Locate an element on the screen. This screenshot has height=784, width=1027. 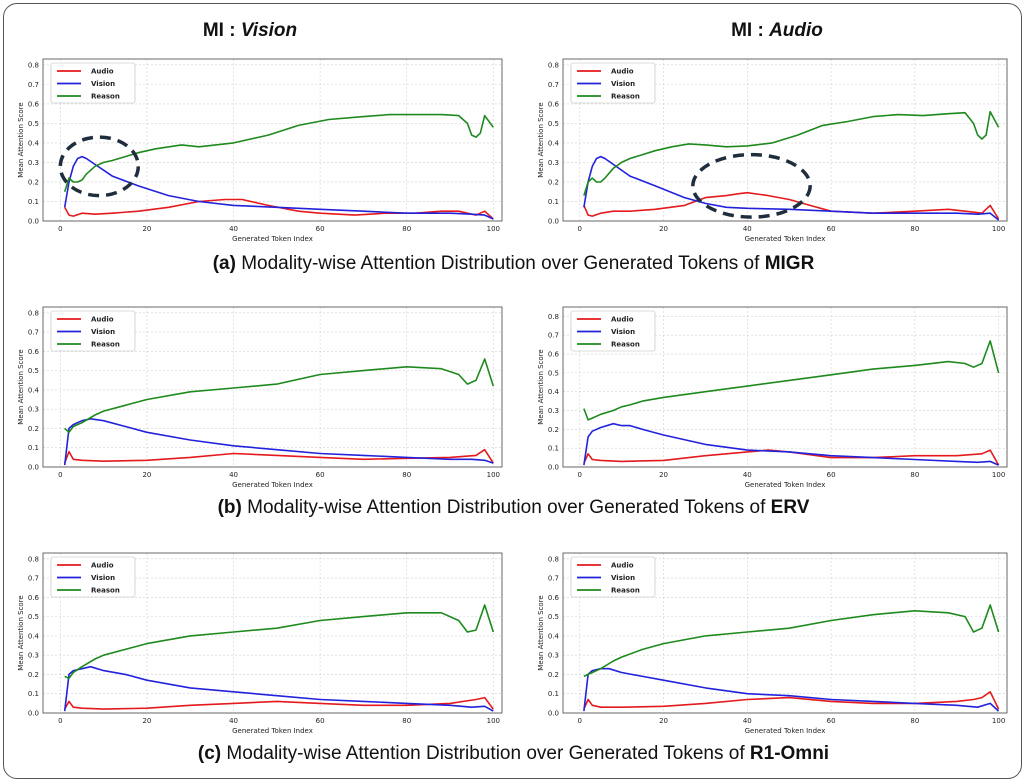
caption-label: (b) is located at coordinates (229, 507).